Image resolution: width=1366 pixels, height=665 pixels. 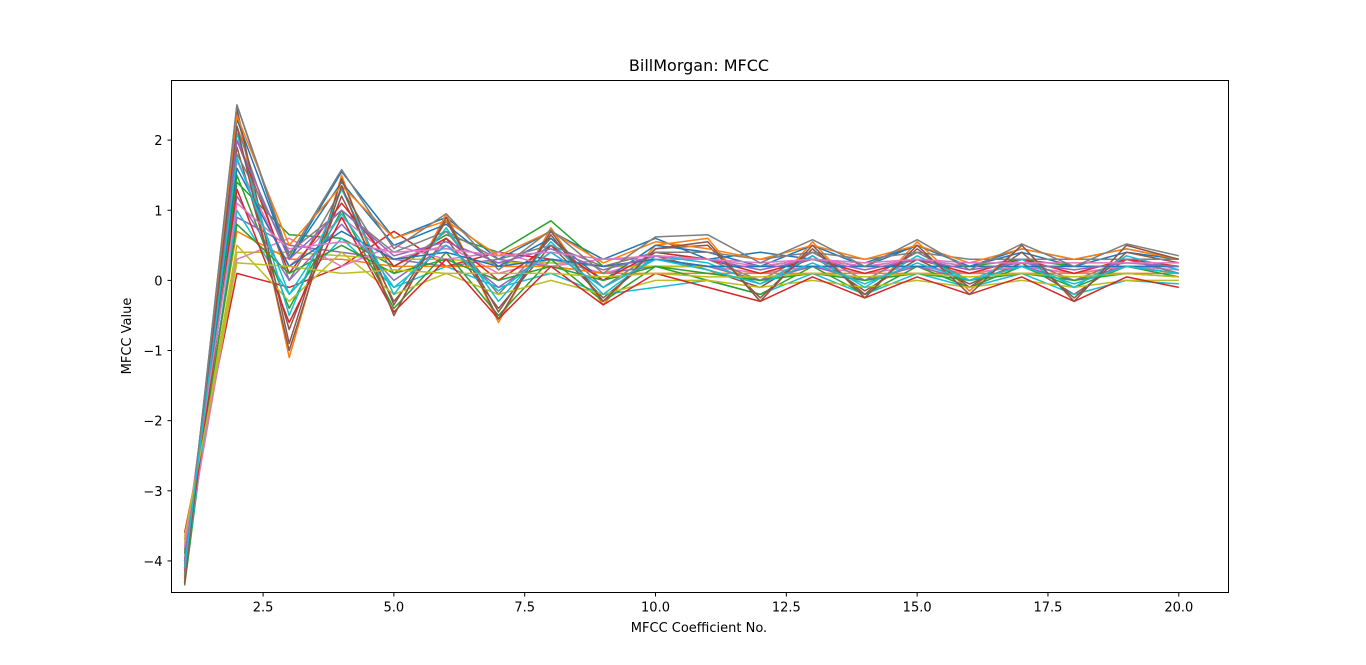 What do you see at coordinates (152, 492) in the screenshot?
I see `y-tick-label: −3` at bounding box center [152, 492].